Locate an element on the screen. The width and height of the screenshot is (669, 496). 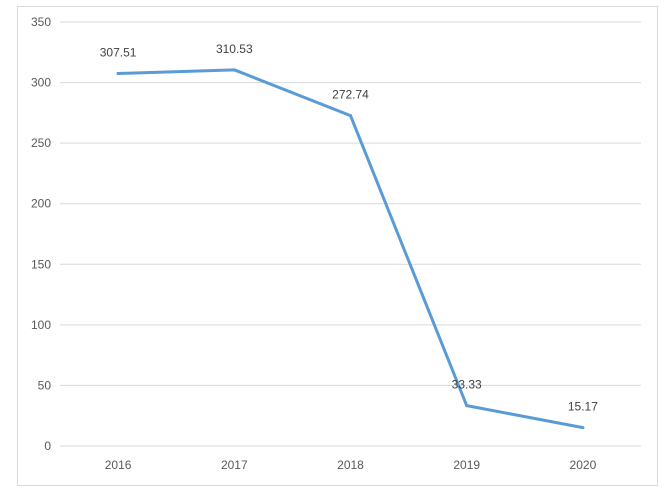
x-axis-tick-labels: 2016 2017 2018 2019 2020 is located at coordinates (351, 465).